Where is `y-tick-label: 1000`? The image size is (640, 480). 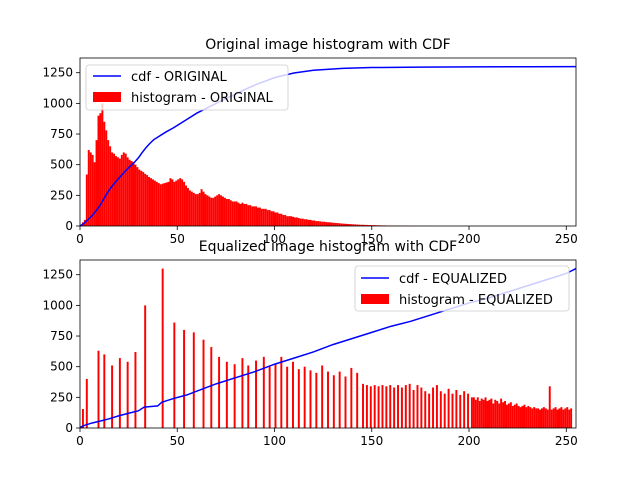
y-tick-label: 1000 is located at coordinates (57, 305).